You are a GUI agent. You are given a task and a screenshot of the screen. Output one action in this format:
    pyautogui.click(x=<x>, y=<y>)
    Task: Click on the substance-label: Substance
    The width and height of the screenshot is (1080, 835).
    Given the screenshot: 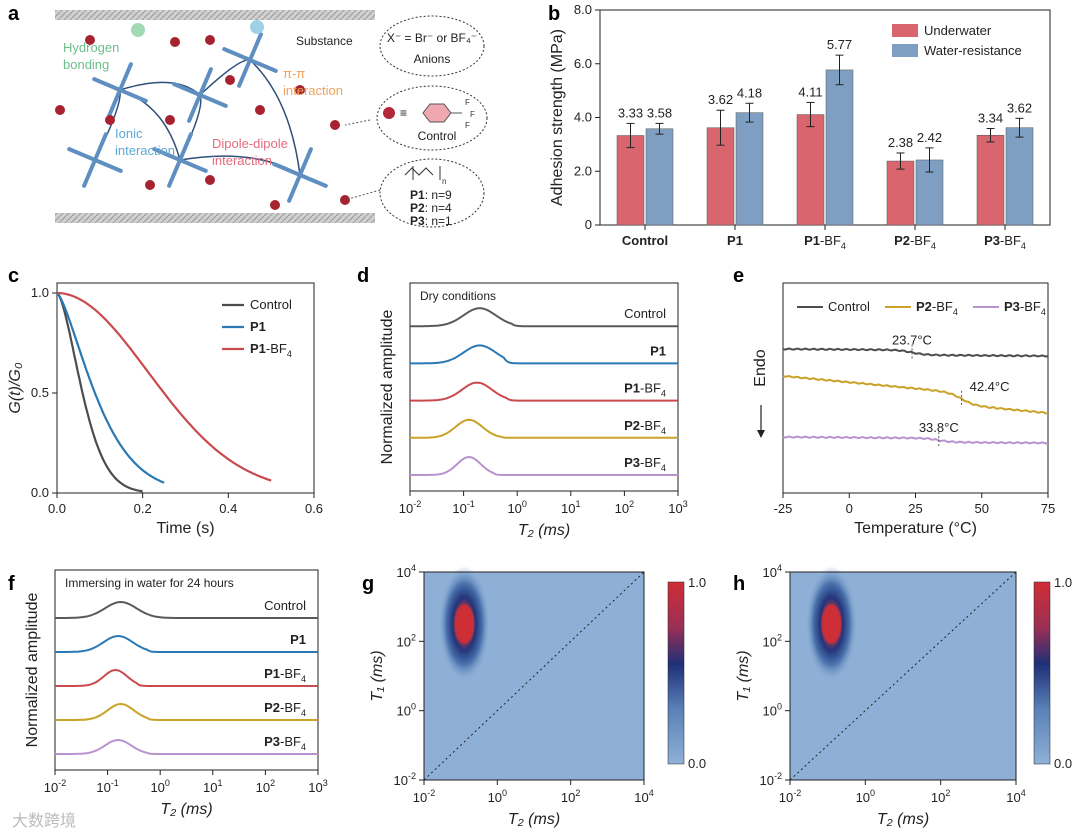 What is the action you would take?
    pyautogui.click(x=324, y=41)
    